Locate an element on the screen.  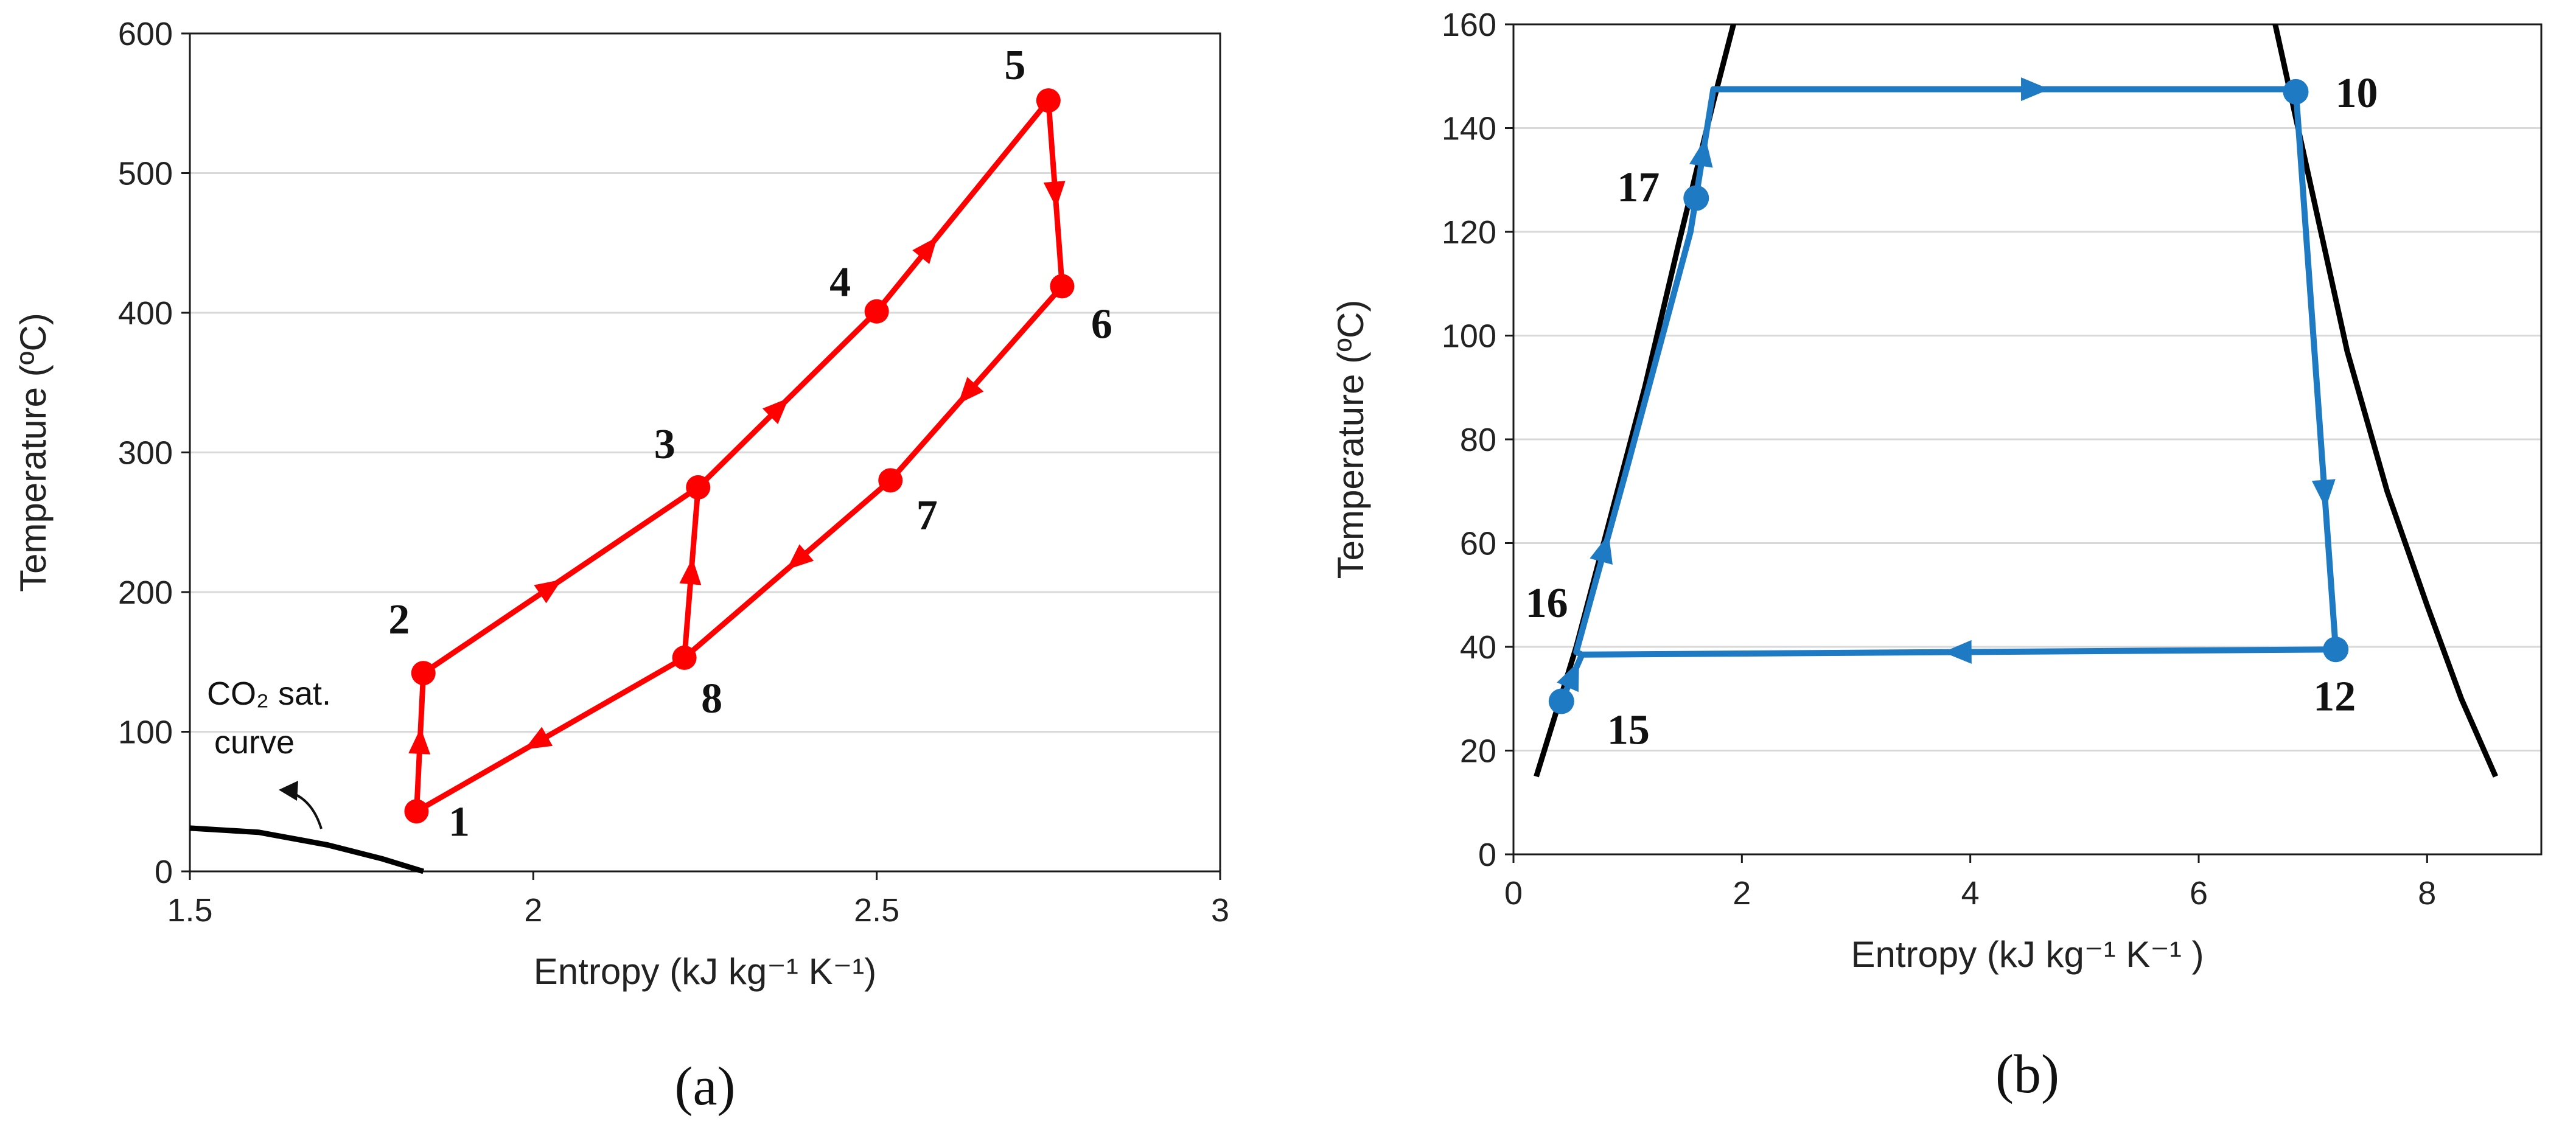
state-point-label-10: 10 is located at coordinates (2357, 93).